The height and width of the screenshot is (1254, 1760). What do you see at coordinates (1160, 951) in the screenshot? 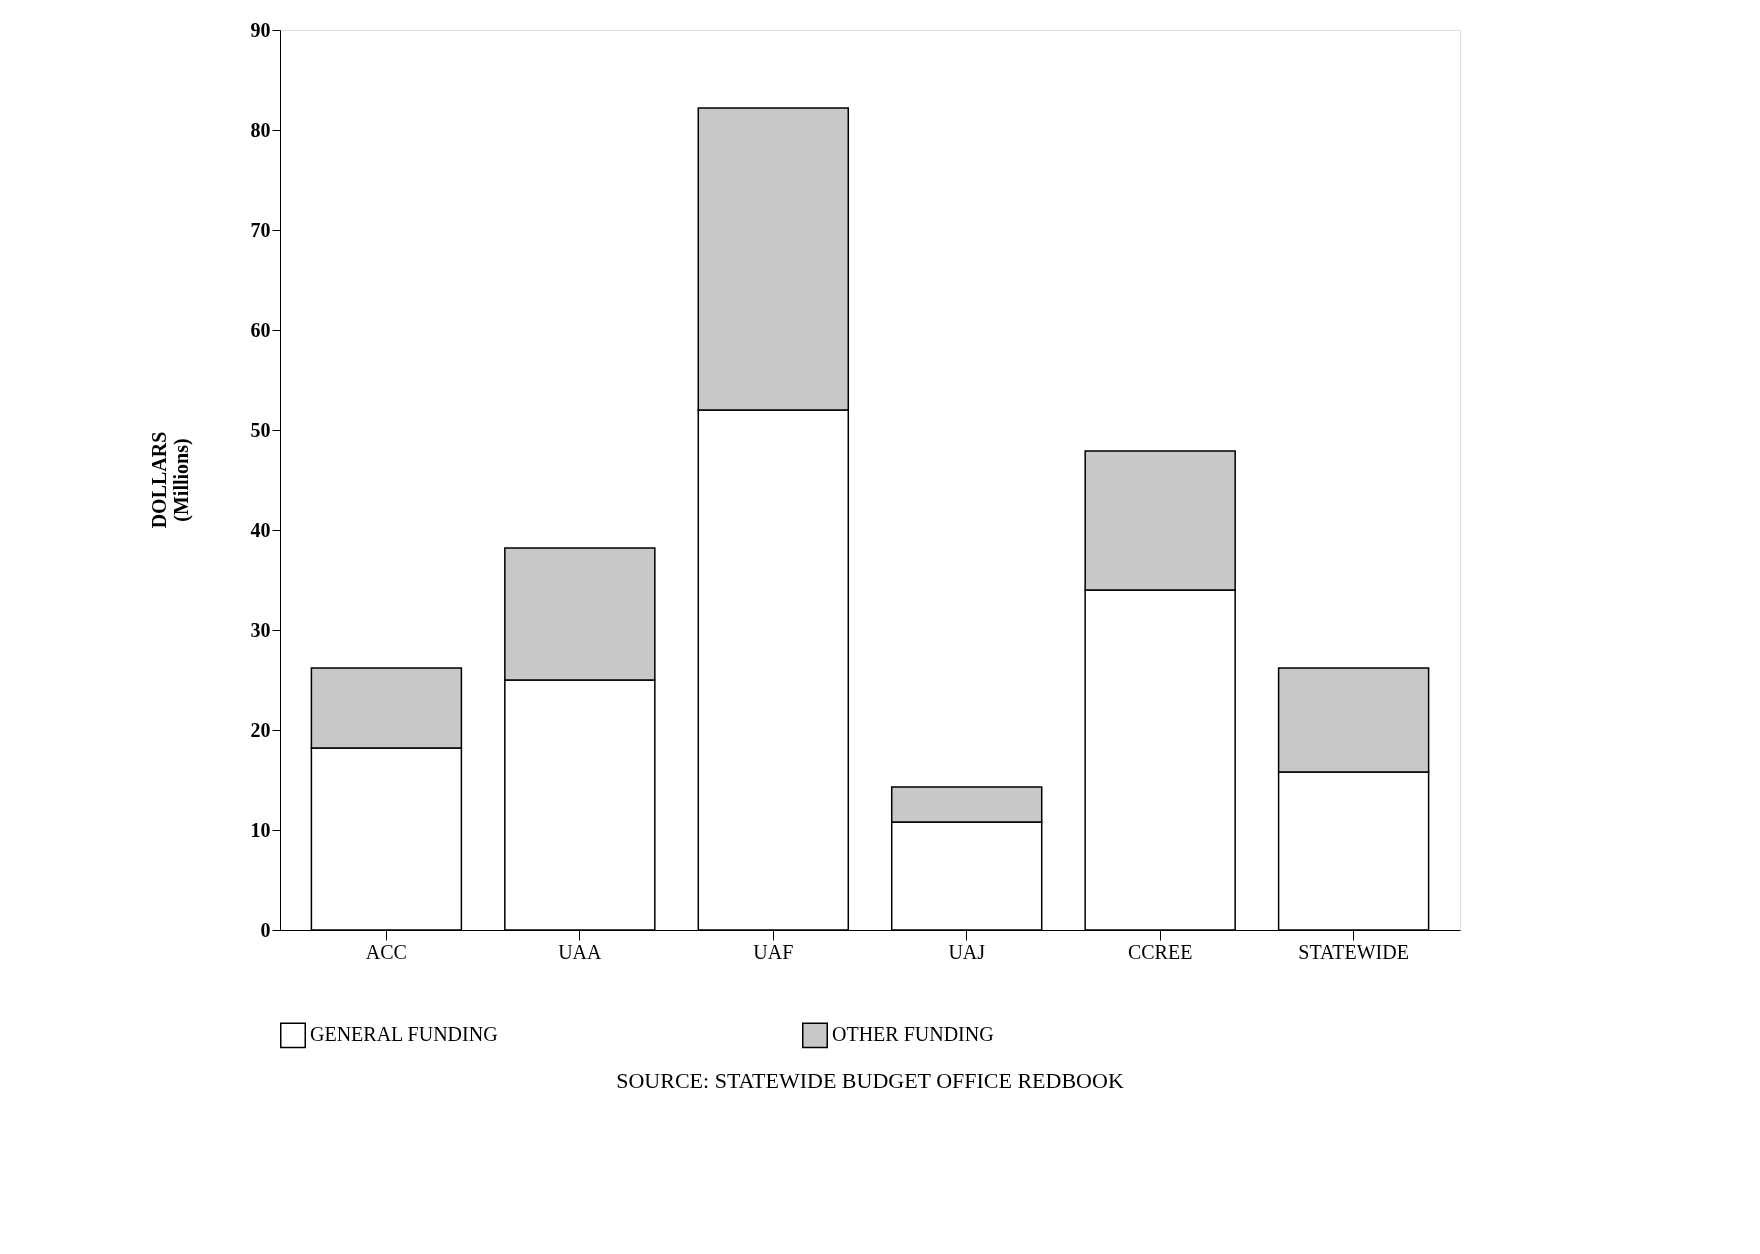
I see `x-tick-label: CCREE` at bounding box center [1160, 951].